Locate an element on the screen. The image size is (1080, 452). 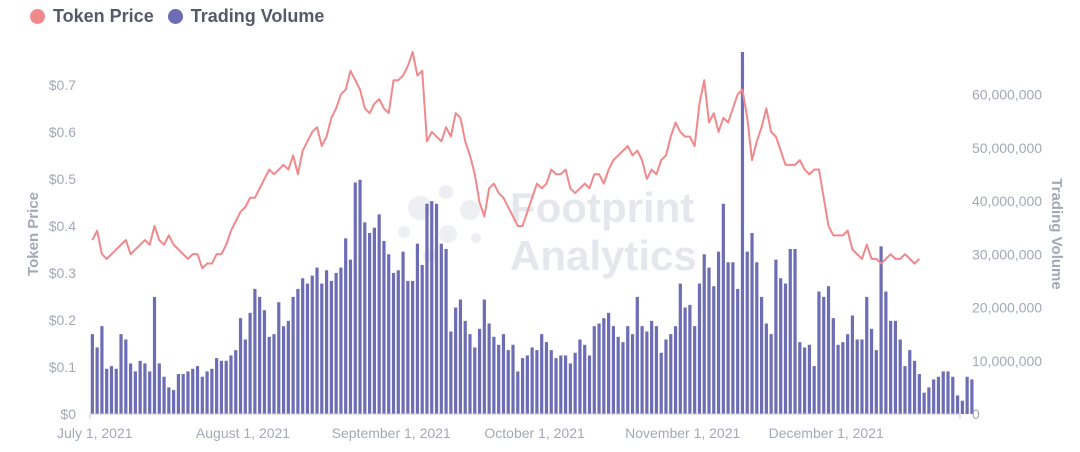
legend-item-volume: Trading Volume is located at coordinates (245, 16).